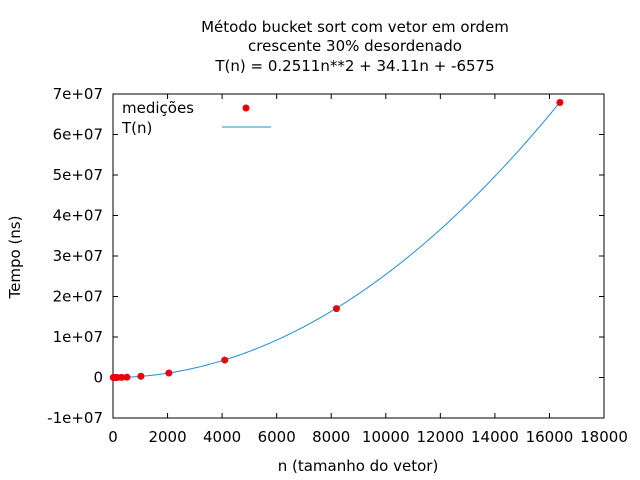 Image resolution: width=640 pixels, height=480 pixels. I want to click on legend: medições T(n), so click(196, 118).